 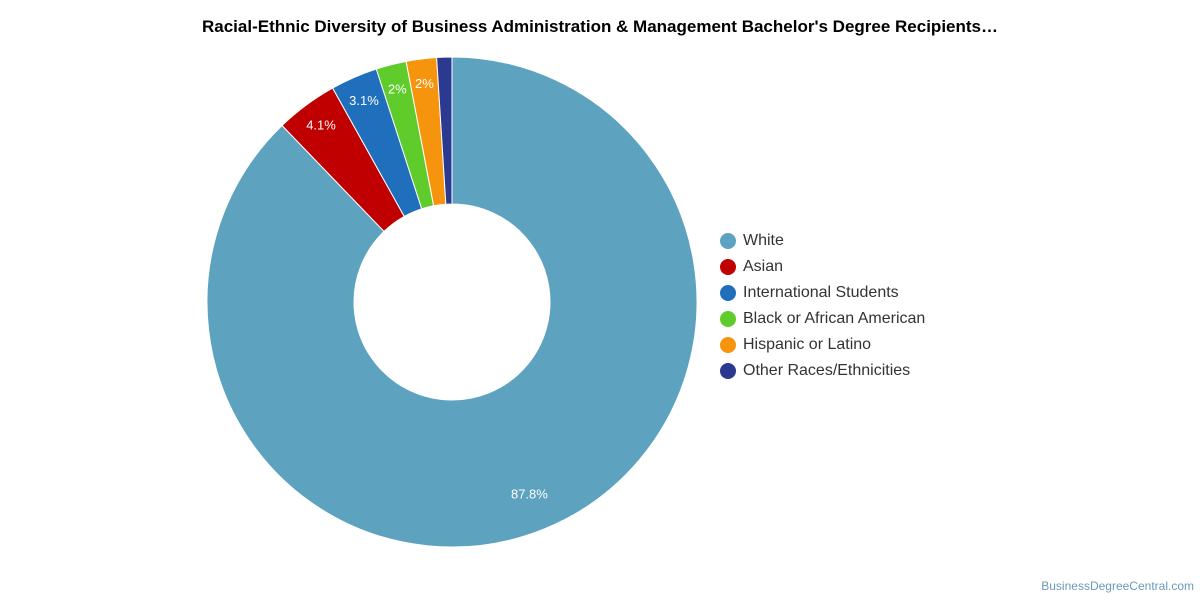 What do you see at coordinates (1117, 586) in the screenshot?
I see `credit-link: BusinessDegreeCentral.com` at bounding box center [1117, 586].